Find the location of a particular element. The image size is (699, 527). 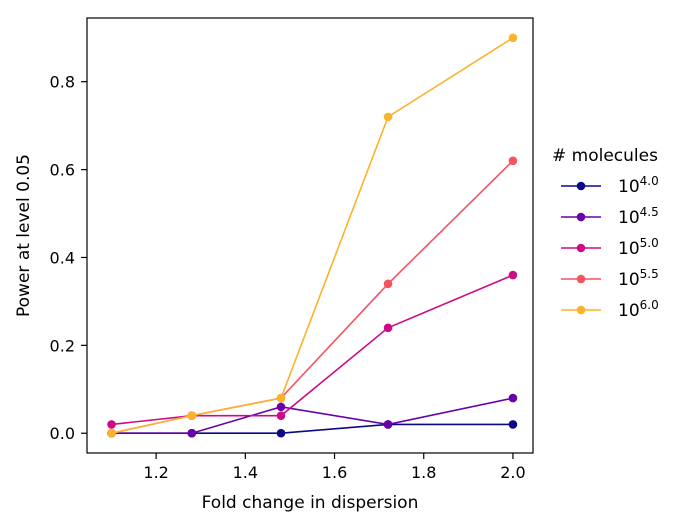

legend-item: 105.0 is located at coordinates (610, 247).